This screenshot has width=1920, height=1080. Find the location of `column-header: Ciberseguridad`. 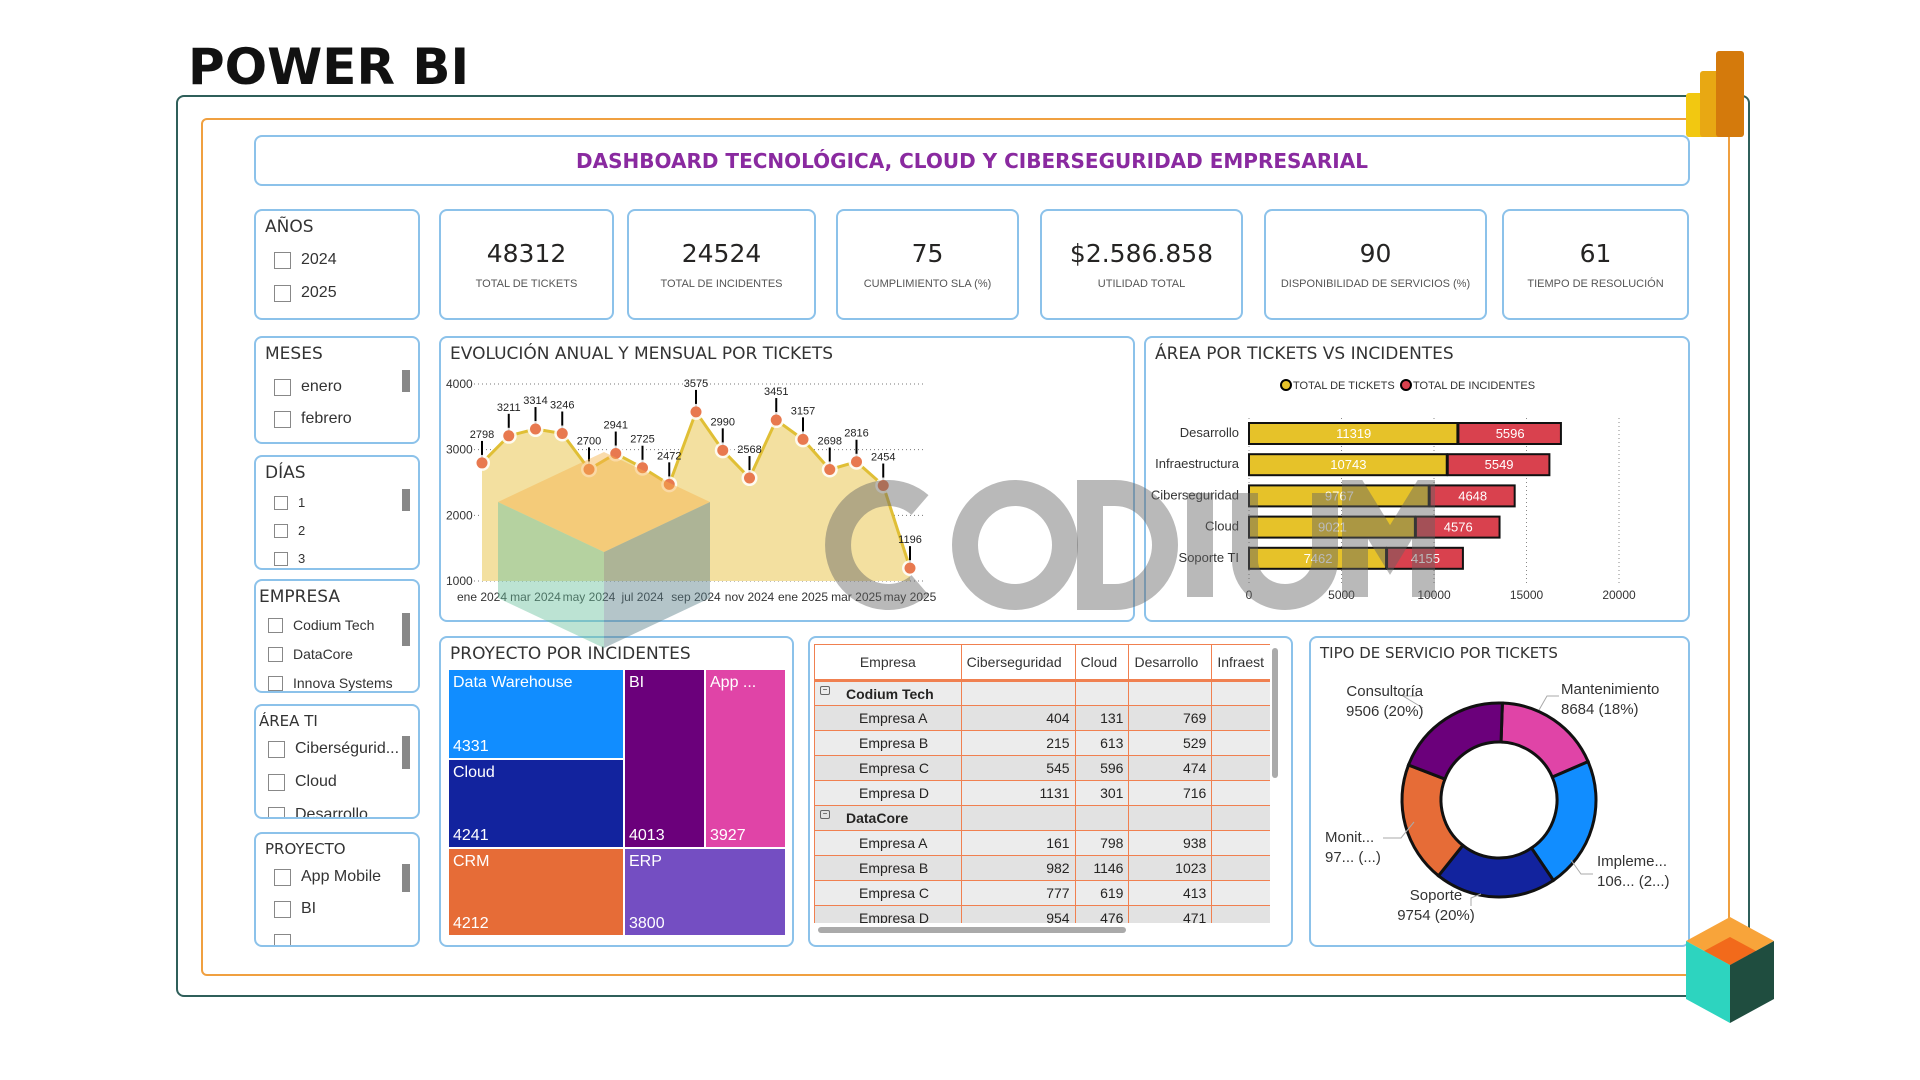

column-header: Ciberseguridad is located at coordinates (1018, 663).